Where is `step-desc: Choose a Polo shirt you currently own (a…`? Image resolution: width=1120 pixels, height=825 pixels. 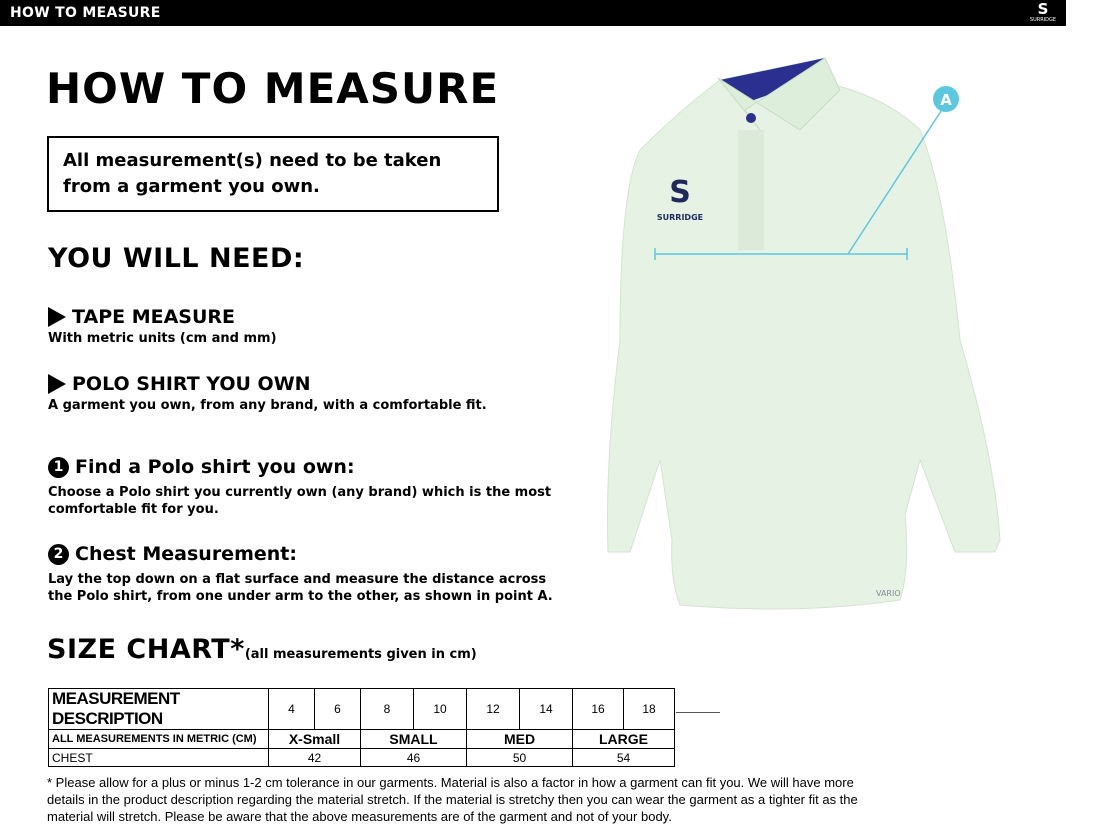 step-desc: Choose a Polo shirt you currently own (a… is located at coordinates (300, 501).